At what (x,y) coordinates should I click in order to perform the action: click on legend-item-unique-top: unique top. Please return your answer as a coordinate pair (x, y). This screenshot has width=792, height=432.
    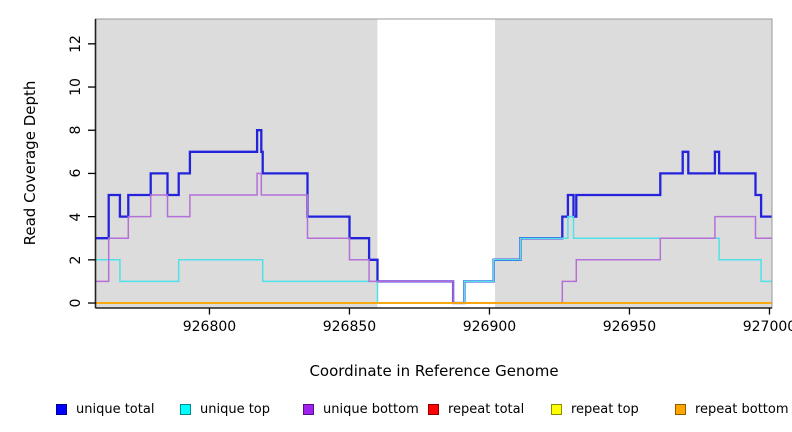
    Looking at the image, I should click on (225, 409).